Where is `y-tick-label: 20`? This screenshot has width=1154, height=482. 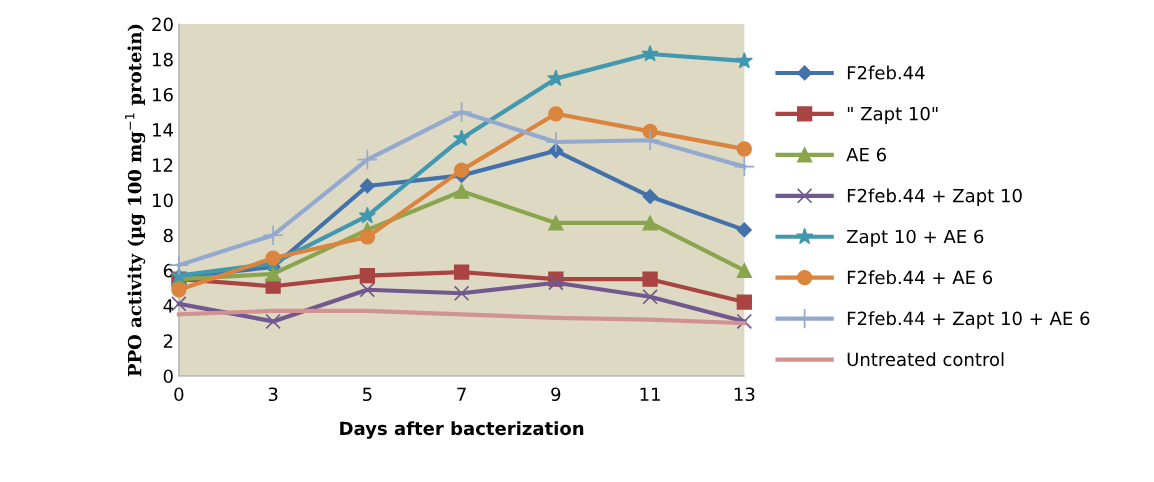
y-tick-label: 20 is located at coordinates (162, 24).